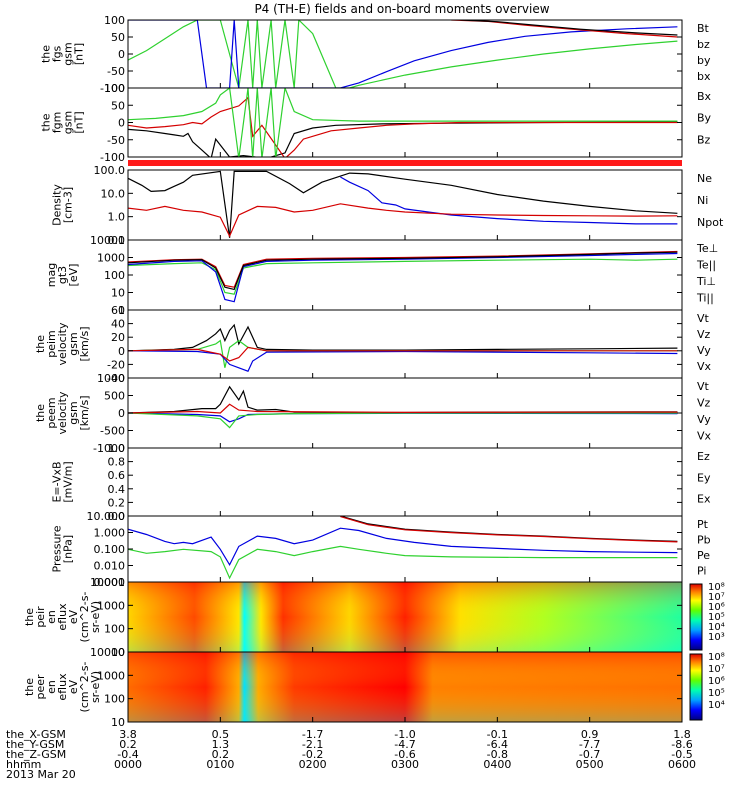  Describe the element at coordinates (313, 764) in the screenshot. I see `x-axis-value: 0200` at that location.